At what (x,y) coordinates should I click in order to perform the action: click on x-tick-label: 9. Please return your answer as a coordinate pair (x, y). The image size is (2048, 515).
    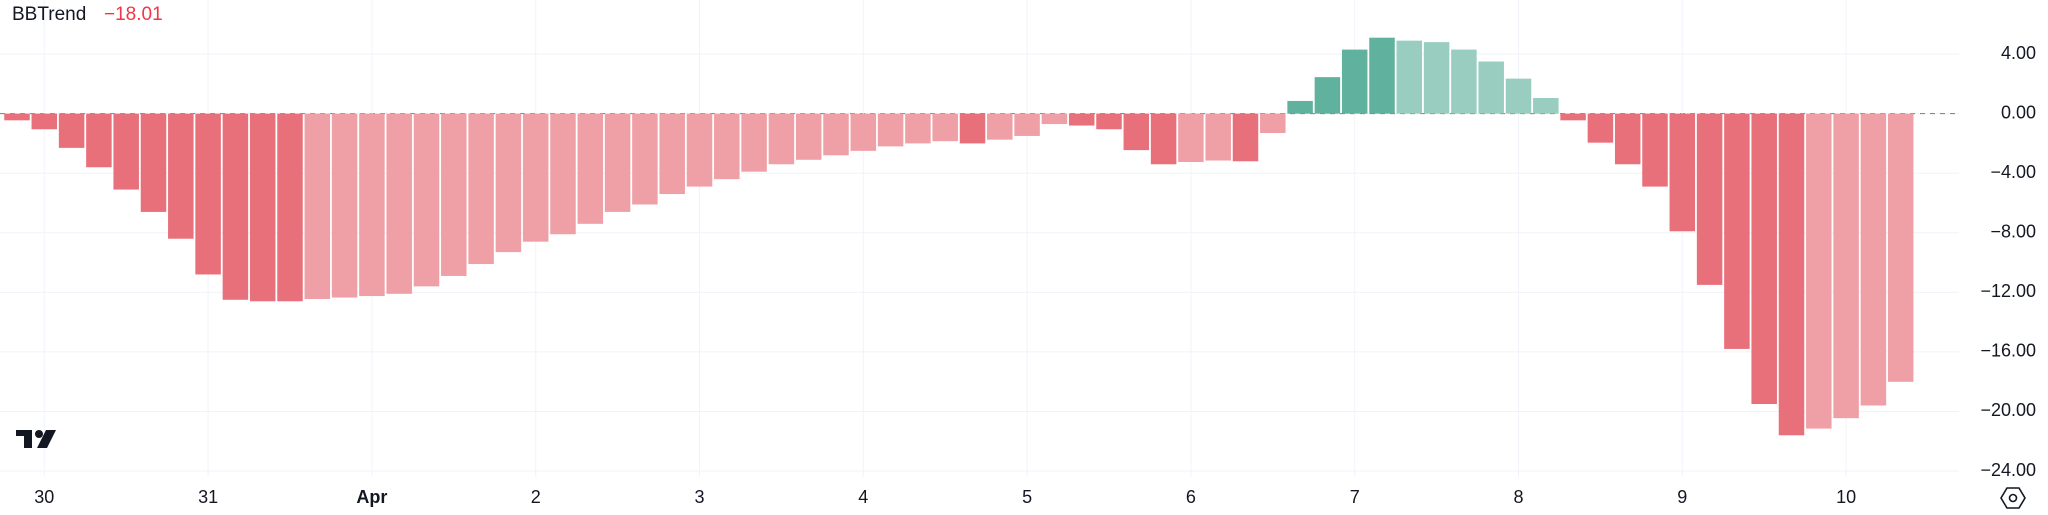
    Looking at the image, I should click on (1682, 497).